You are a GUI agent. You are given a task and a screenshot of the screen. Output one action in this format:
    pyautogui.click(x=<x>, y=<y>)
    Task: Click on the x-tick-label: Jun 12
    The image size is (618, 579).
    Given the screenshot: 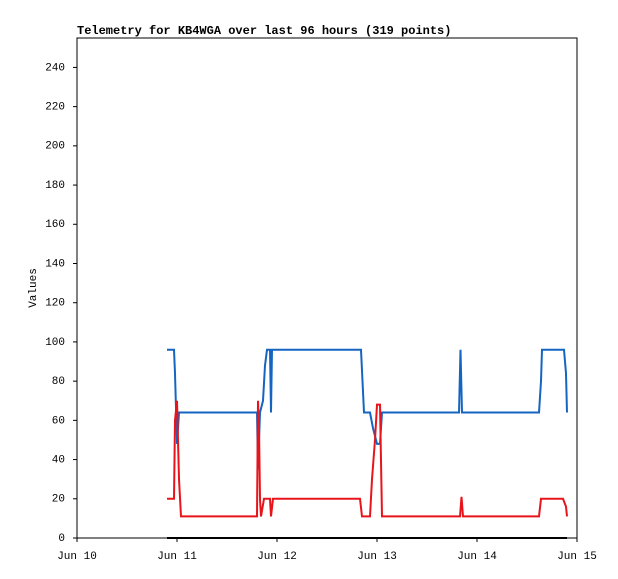 What is the action you would take?
    pyautogui.click(x=277, y=557)
    